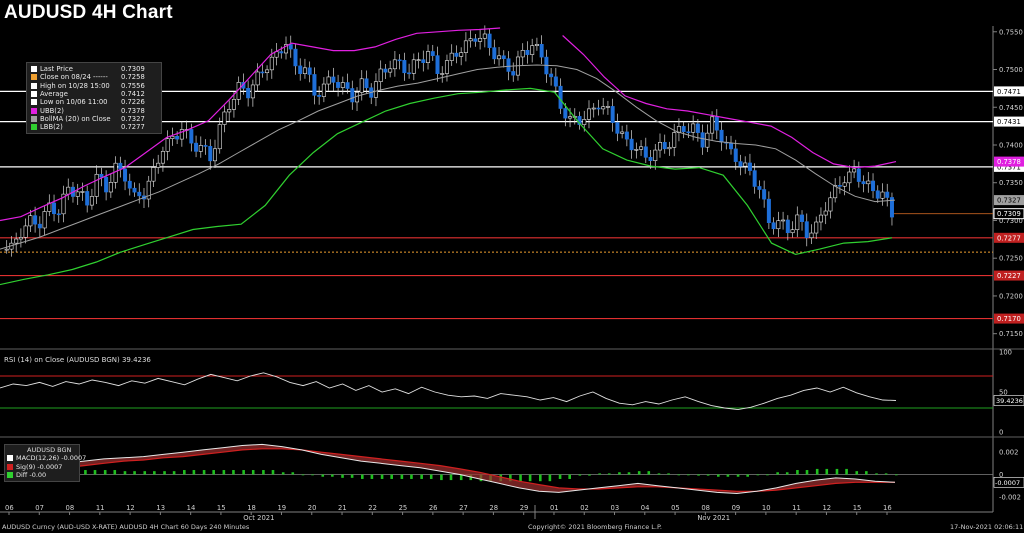 The image size is (1024, 533). I want to click on y-tick-label: 0.7300, so click(1011, 221).